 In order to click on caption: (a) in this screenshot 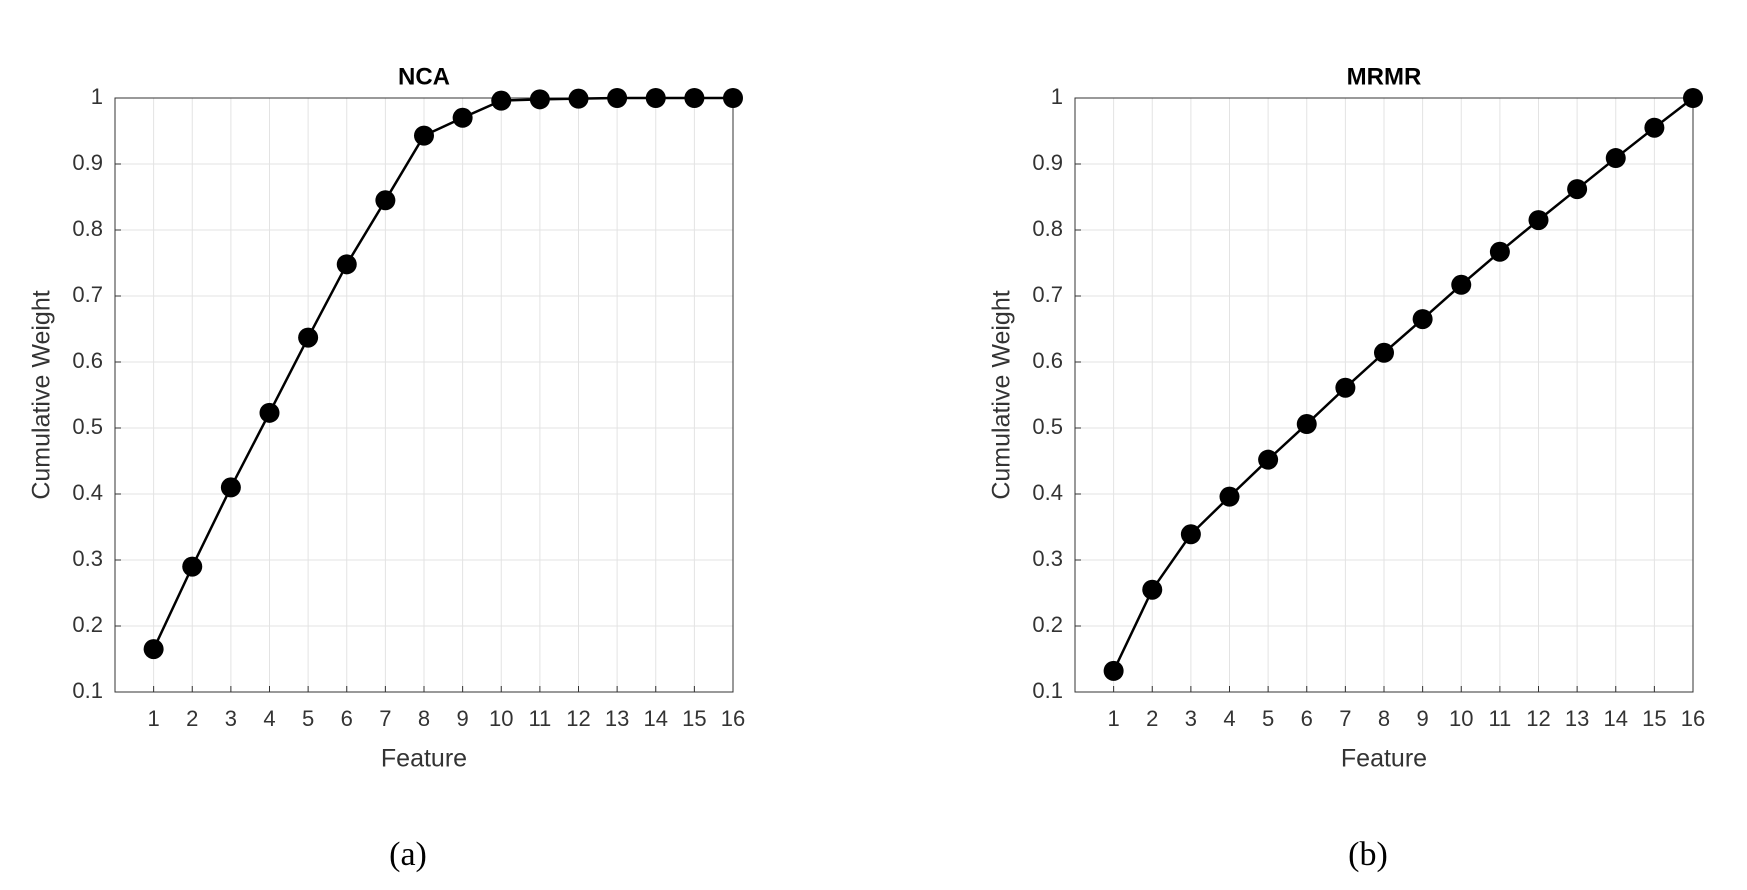, I will do `click(408, 854)`.